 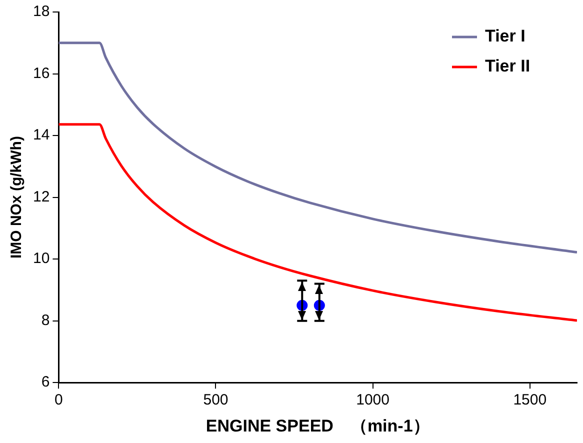 What do you see at coordinates (507, 66) in the screenshot?
I see `legend-label: Tier II` at bounding box center [507, 66].